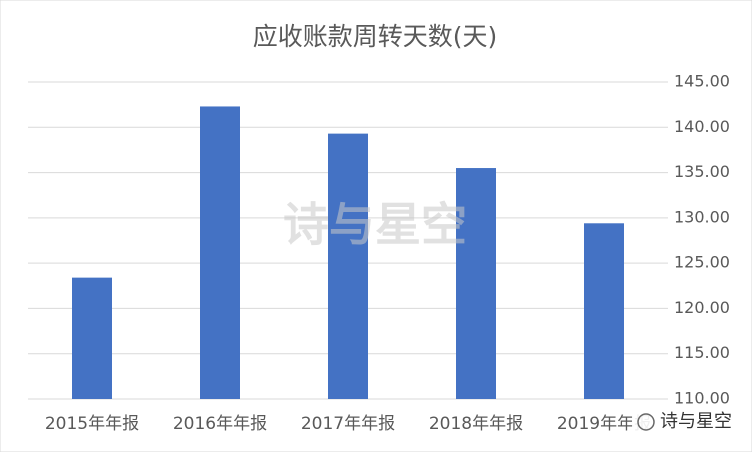  I want to click on y-tick-label: 110.00, so click(702, 398).